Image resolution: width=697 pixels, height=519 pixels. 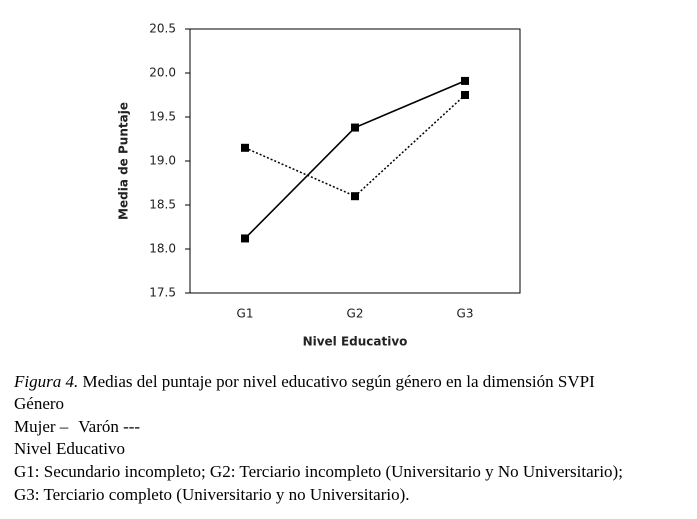 What do you see at coordinates (35, 426) in the screenshot?
I see `legend-entry: Mujer` at bounding box center [35, 426].